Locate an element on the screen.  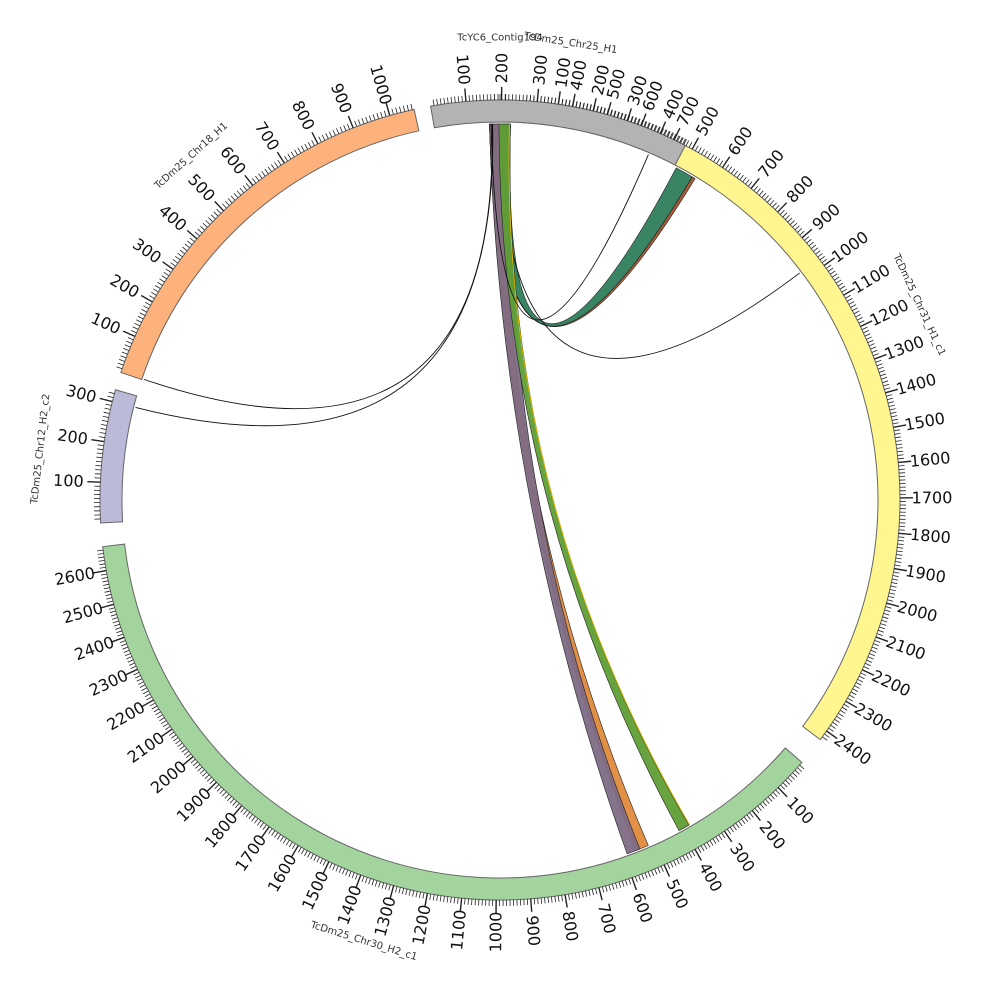
tick-label: 2100 is located at coordinates (146, 747).